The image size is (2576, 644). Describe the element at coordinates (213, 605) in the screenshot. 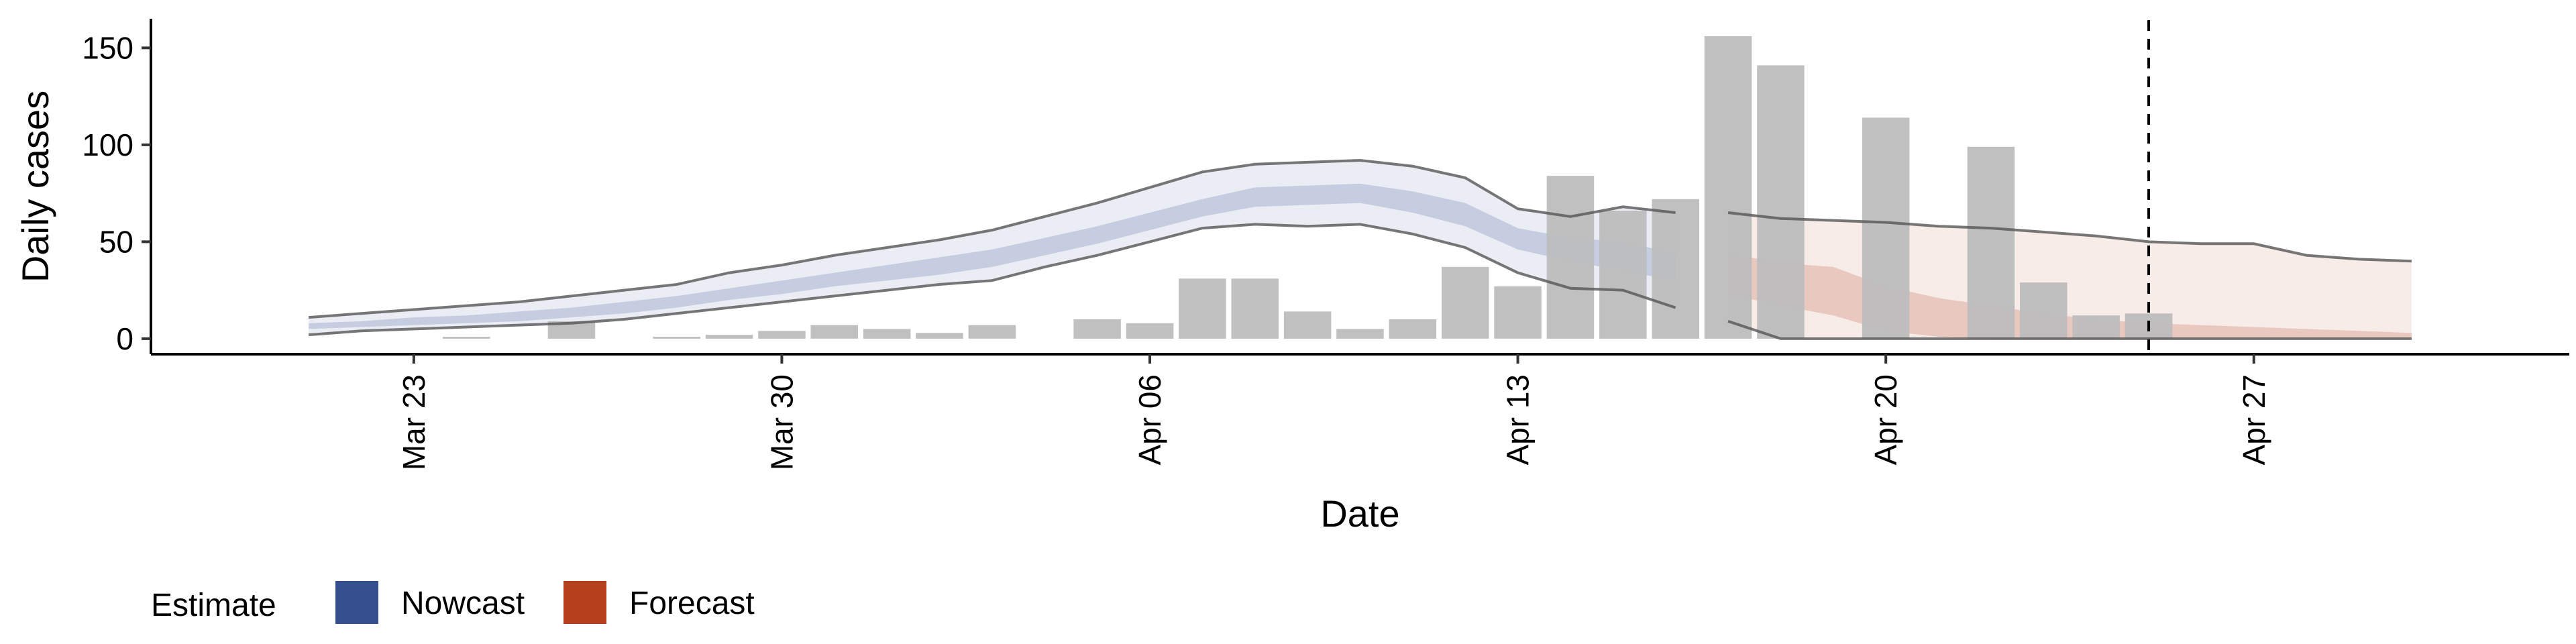

I see `legend-title: Estimate` at that location.